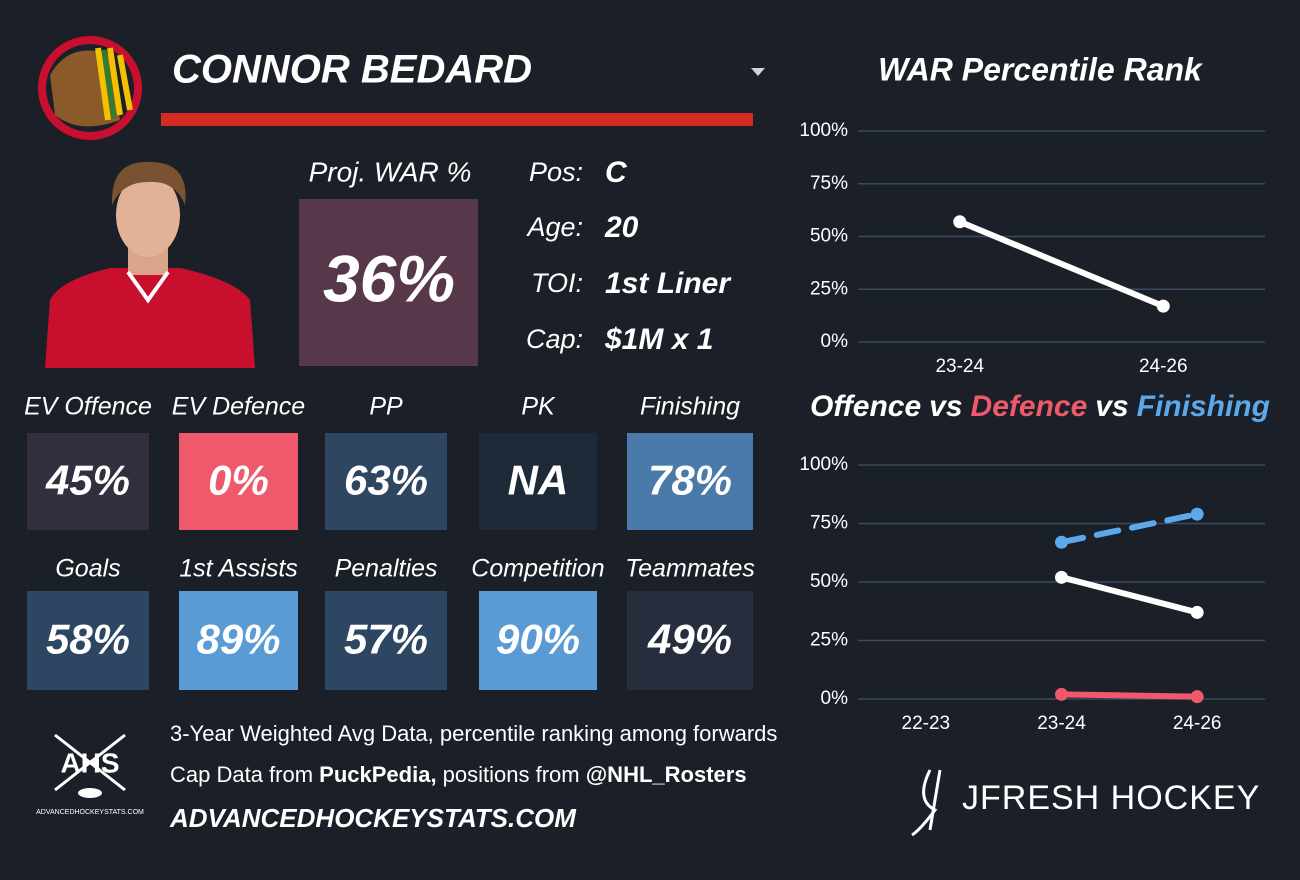 Image resolution: width=1300 pixels, height=880 pixels. I want to click on bio-value: 20, so click(621, 227).